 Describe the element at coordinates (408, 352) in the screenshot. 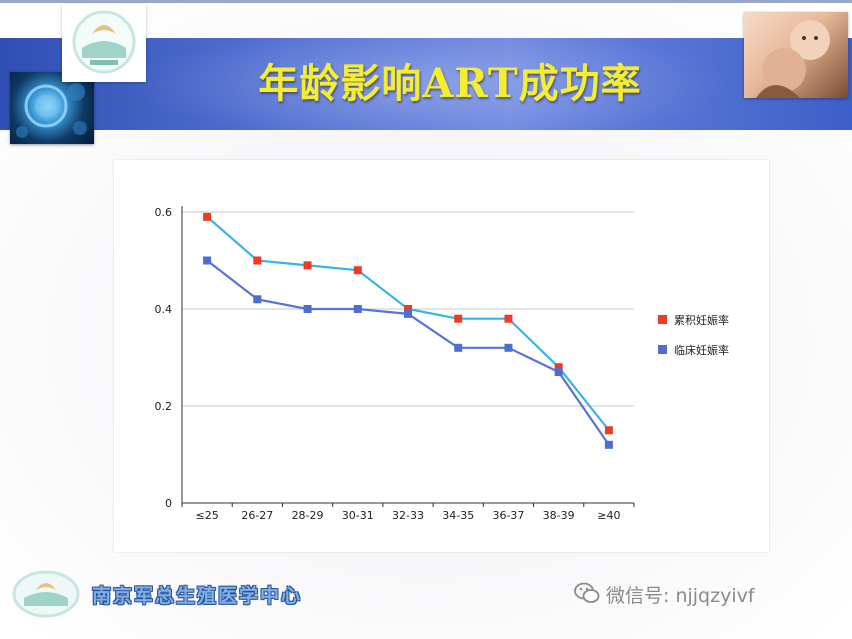

I see `series-line` at that location.